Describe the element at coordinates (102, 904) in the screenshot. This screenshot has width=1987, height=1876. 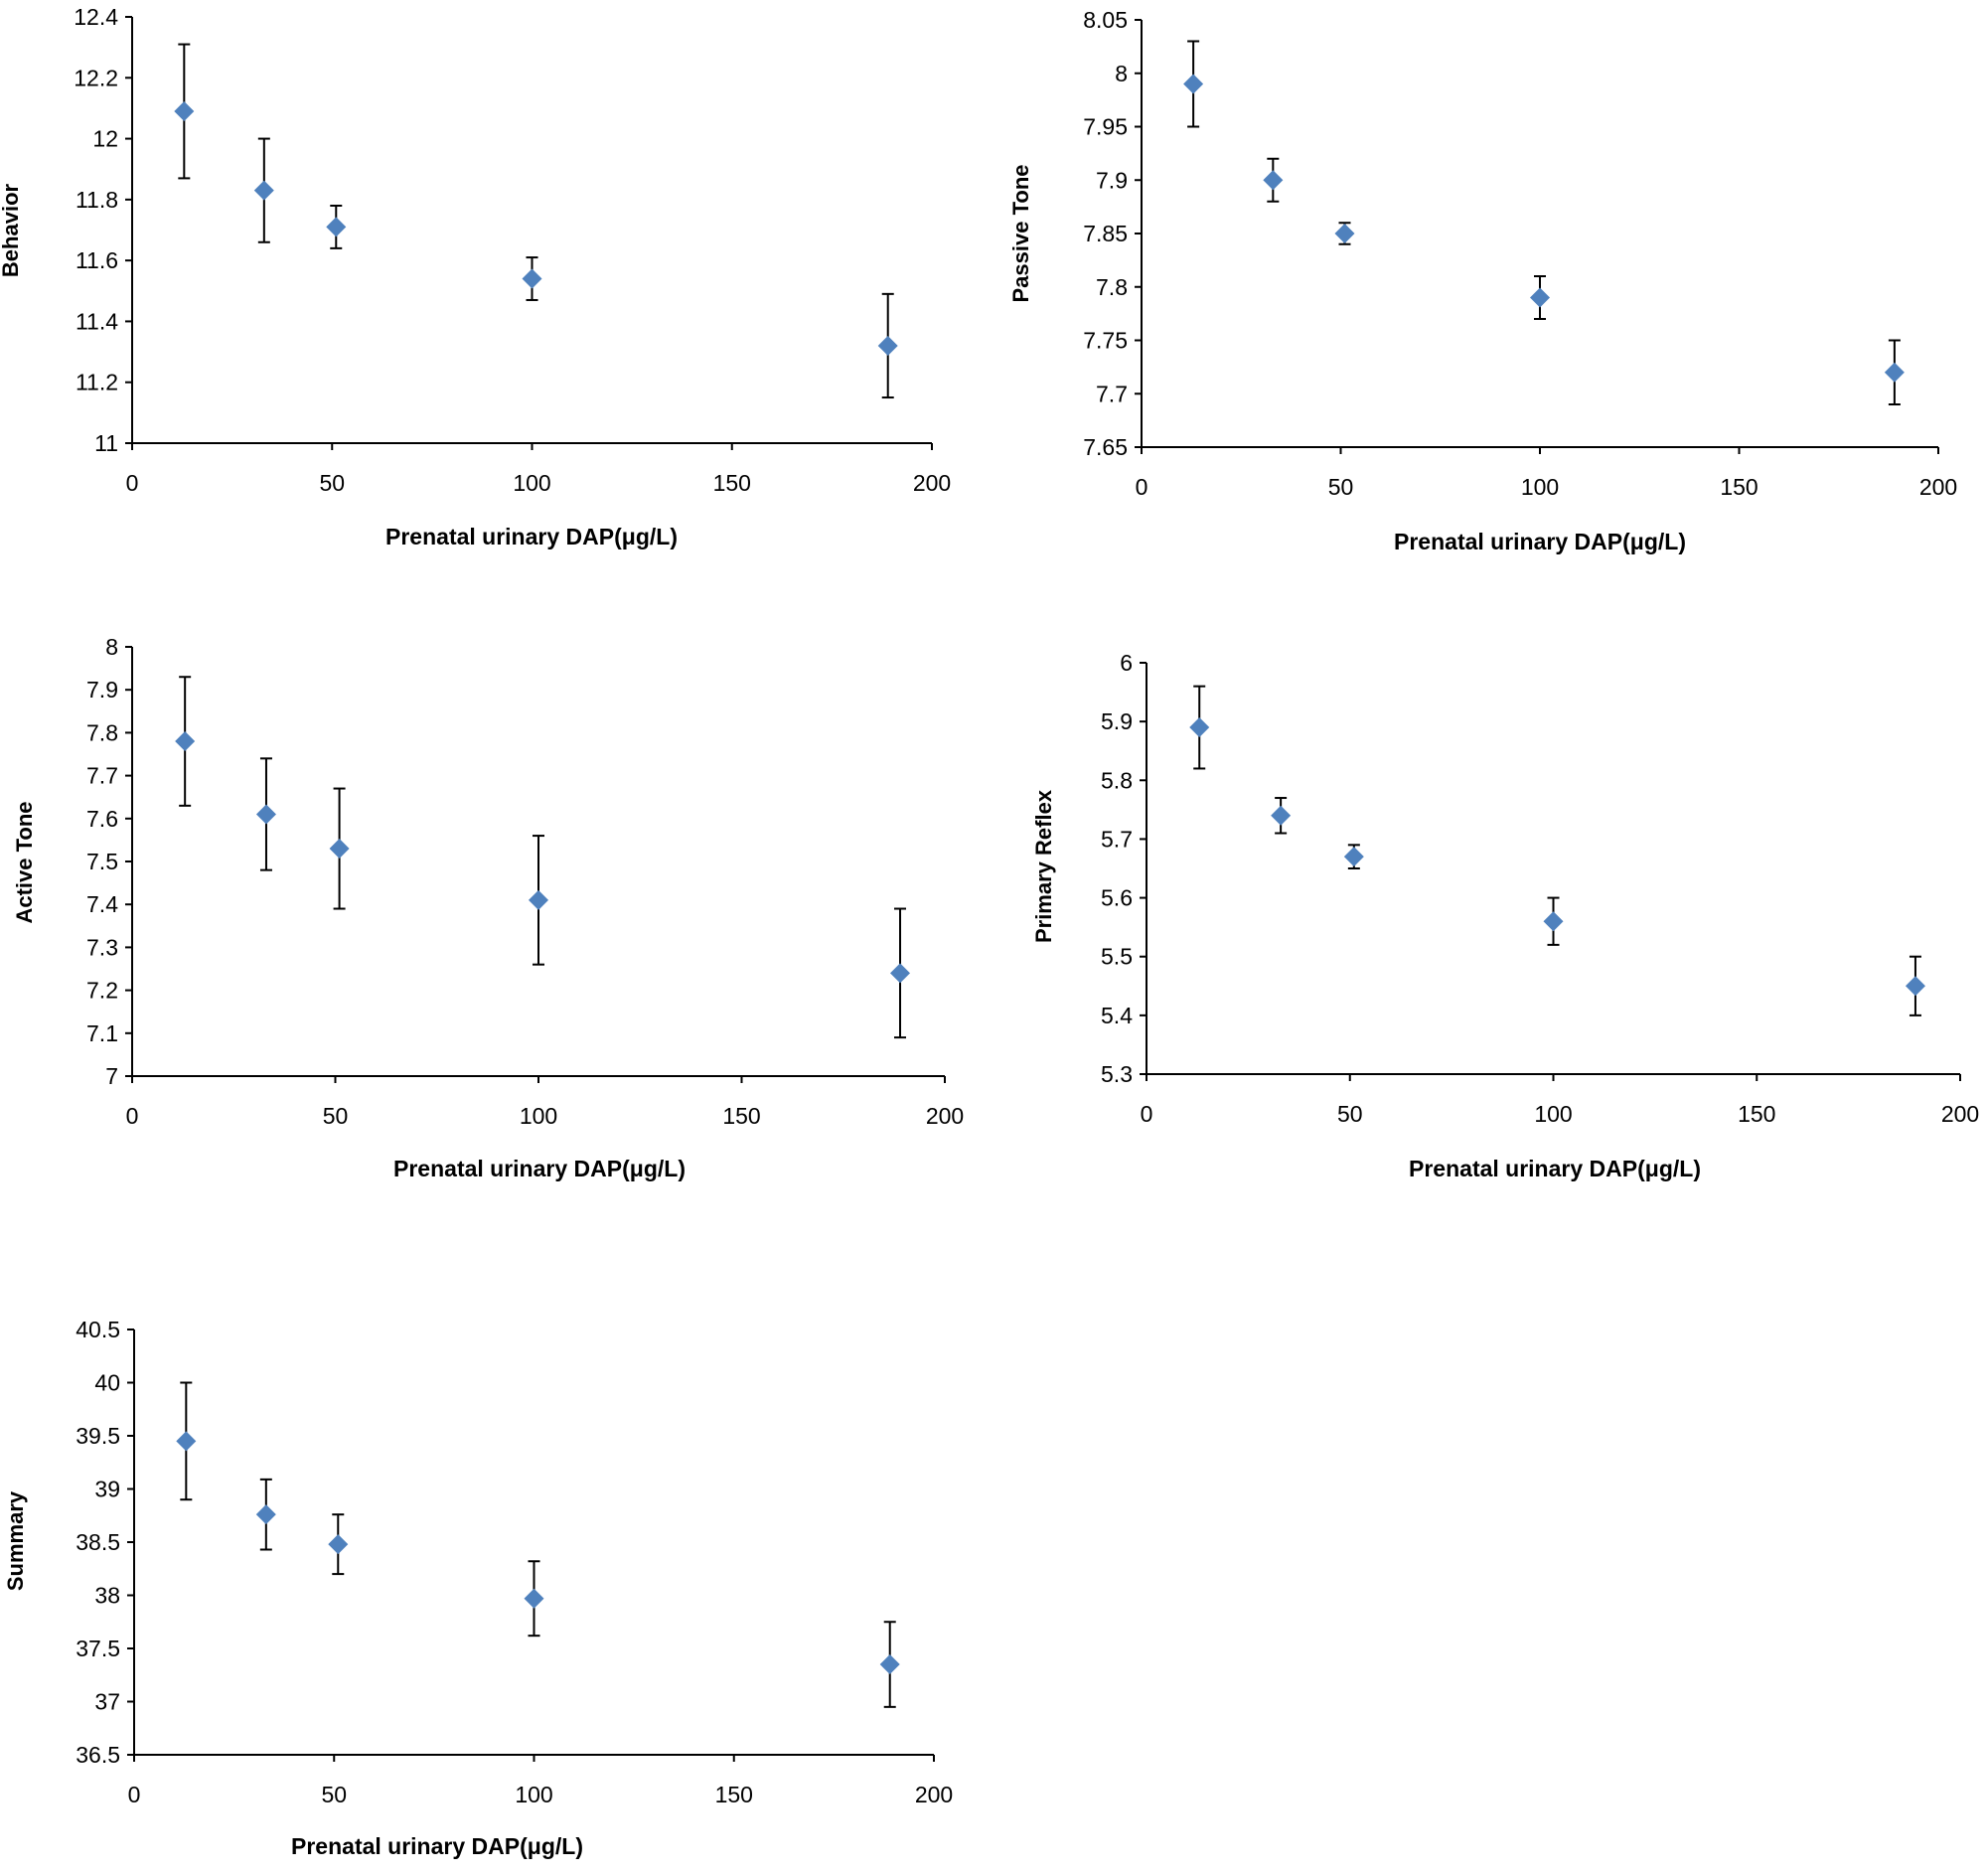
I see `y-tick-label: 7.4` at that location.